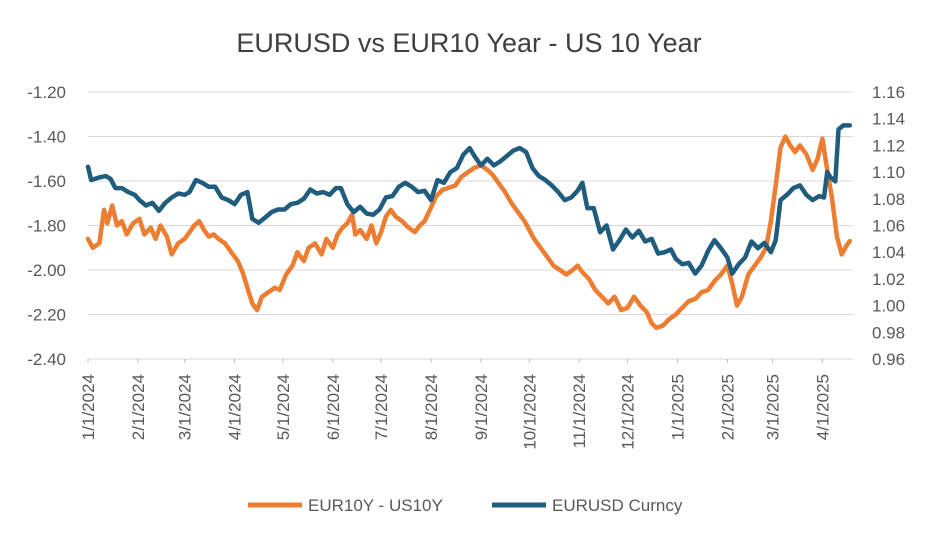 The width and height of the screenshot is (938, 542). Describe the element at coordinates (529, 412) in the screenshot. I see `x-tick-label: 10/1/2024` at that location.